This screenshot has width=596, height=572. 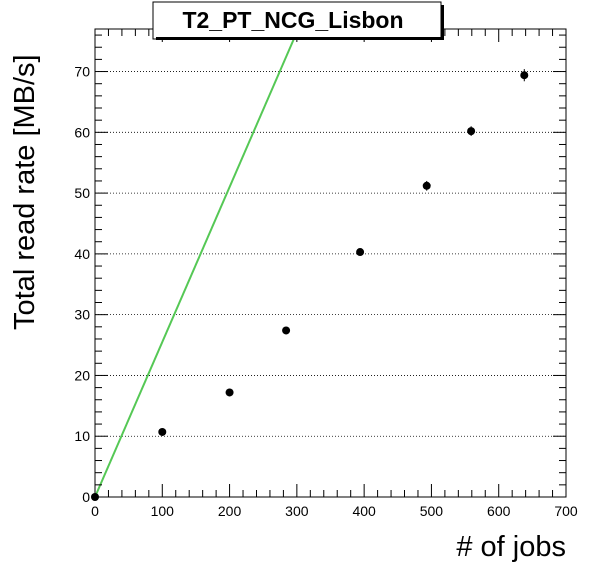 What do you see at coordinates (82, 254) in the screenshot?
I see `y-tick-label: 40` at bounding box center [82, 254].